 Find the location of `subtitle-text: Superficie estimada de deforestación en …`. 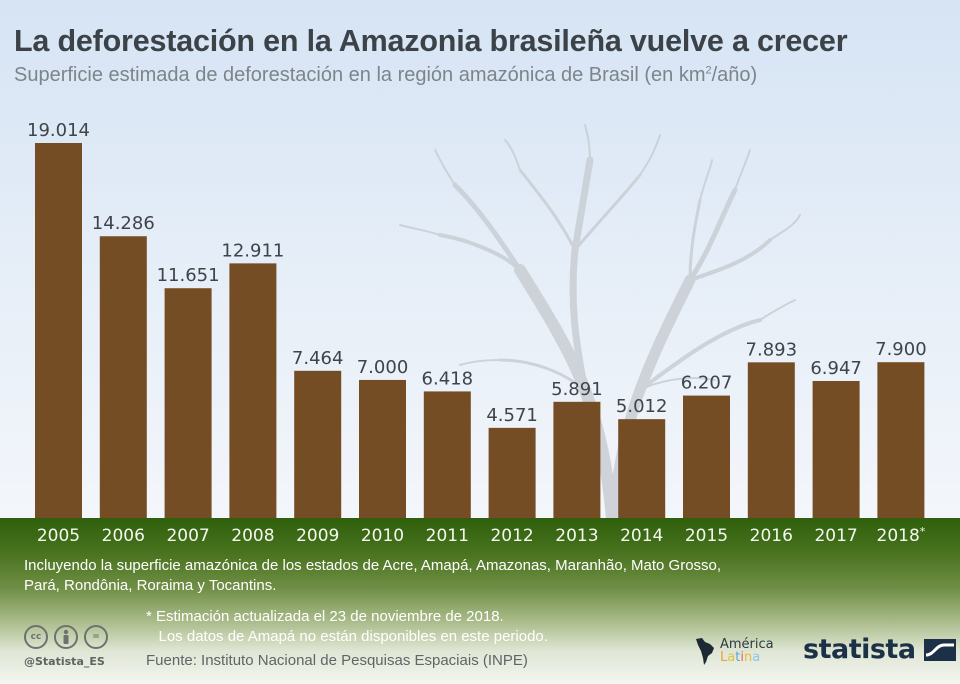

subtitle-text: Superficie estimada de deforestación en … is located at coordinates (360, 75).